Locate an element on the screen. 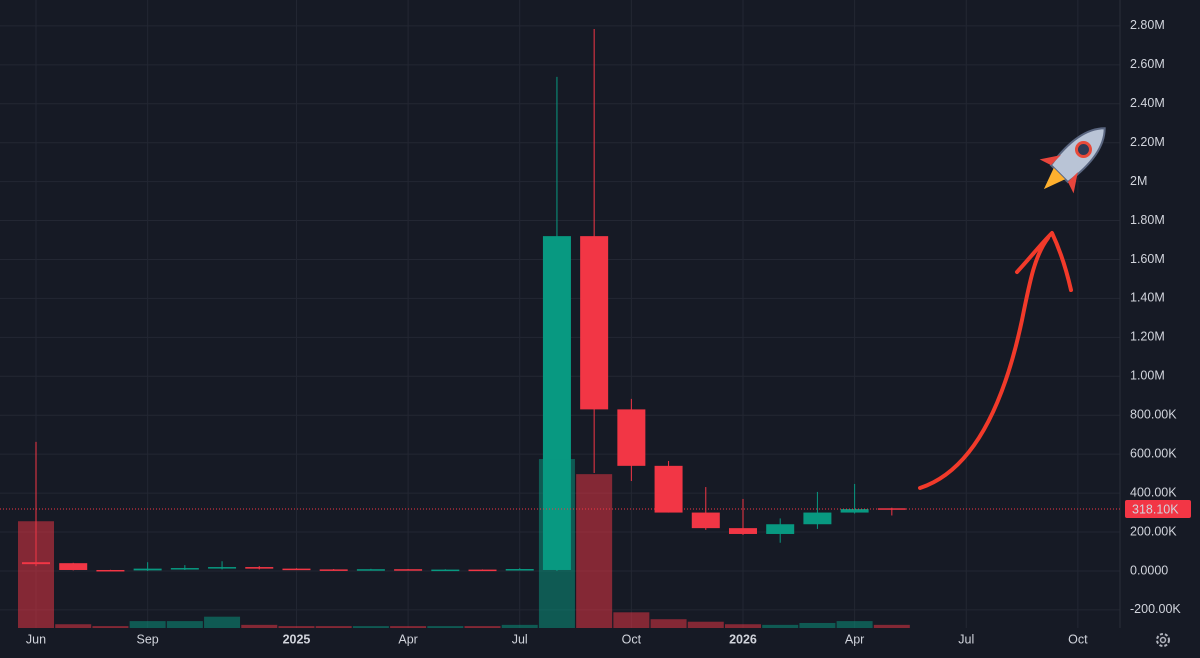 This screenshot has width=1200, height=658. last-price-label: 318.10K is located at coordinates (1155, 509).